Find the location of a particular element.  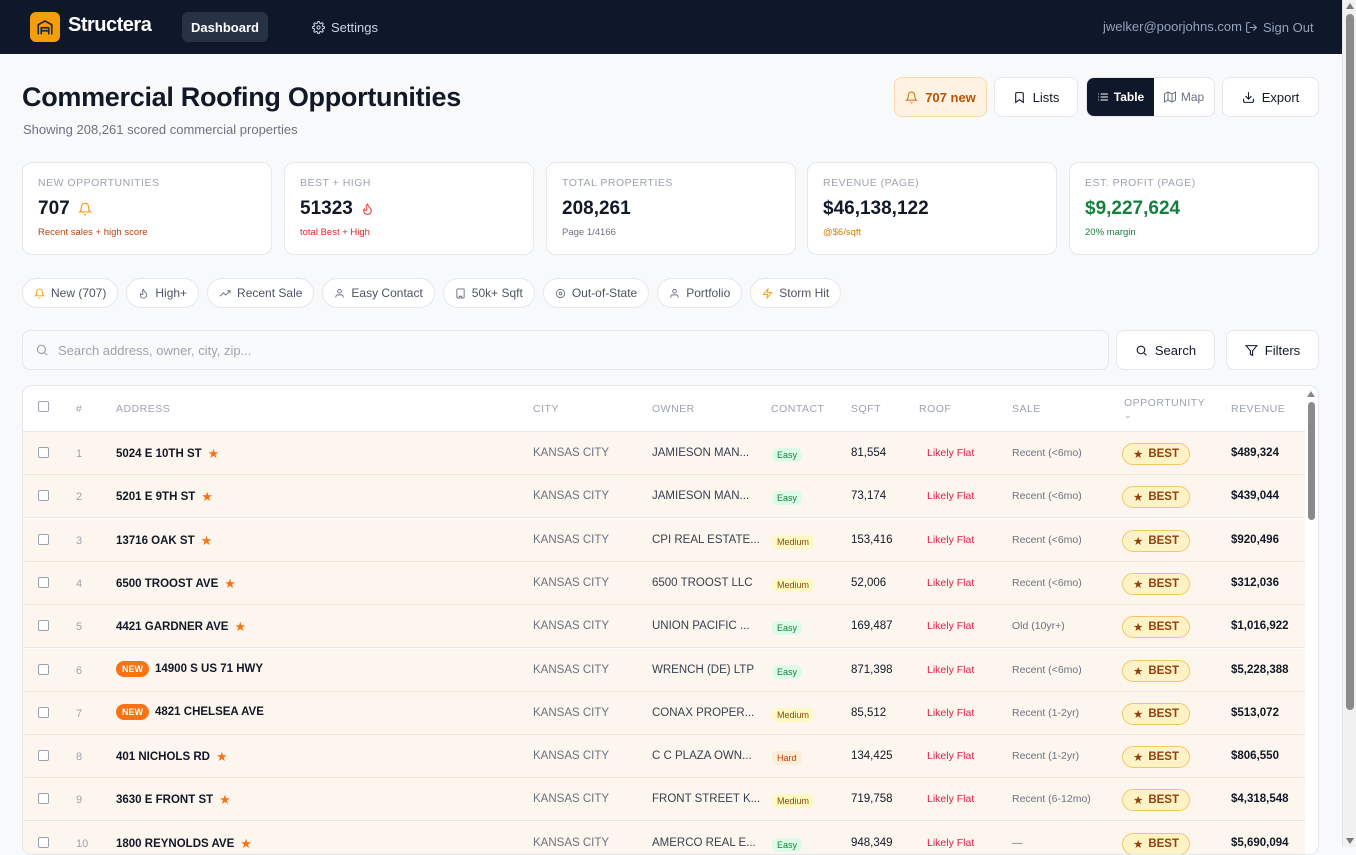

col-sale: SALE is located at coordinates (1026, 409).